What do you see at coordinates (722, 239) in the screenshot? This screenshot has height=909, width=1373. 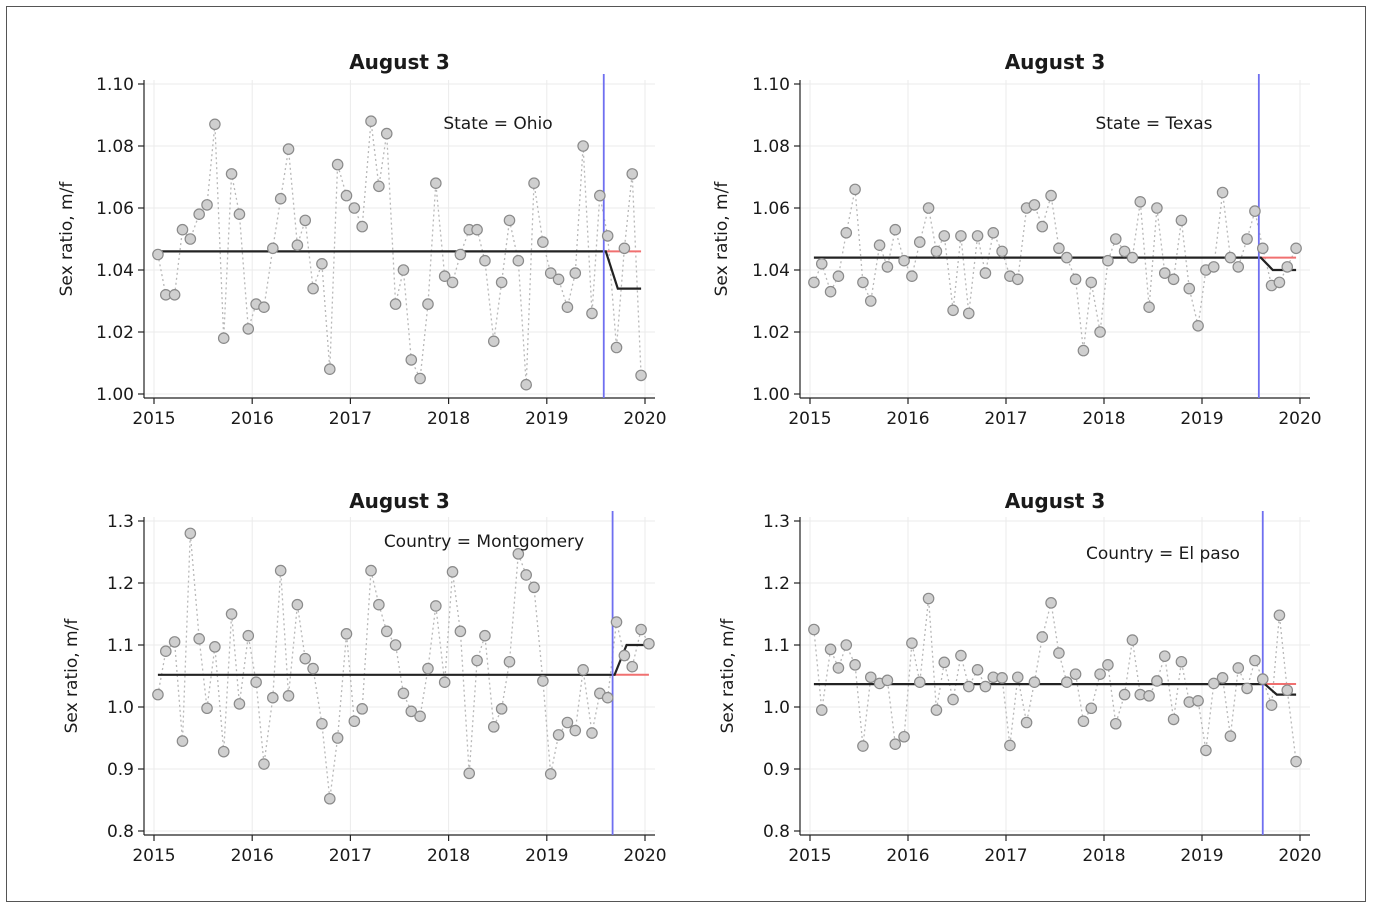 I see `y-axis-label: Sex ratio, m/f` at bounding box center [722, 239].